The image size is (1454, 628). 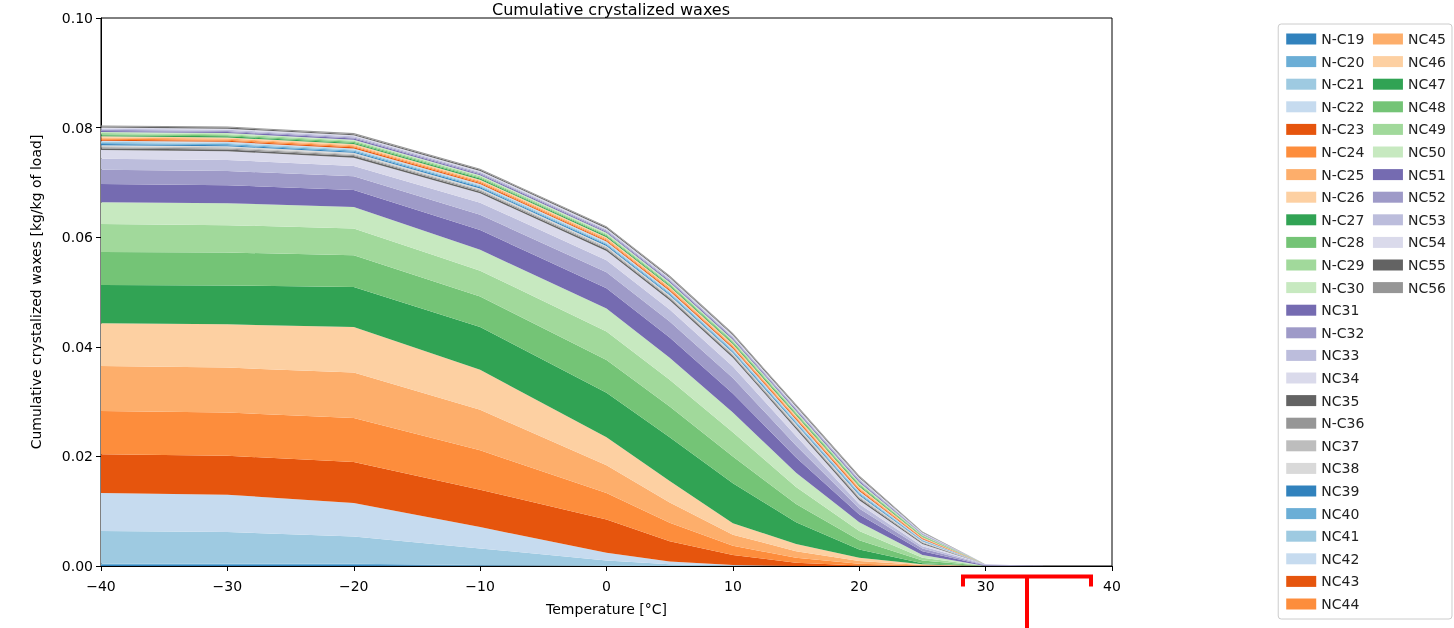 I want to click on legend-label: NC35, so click(x=1340, y=400).